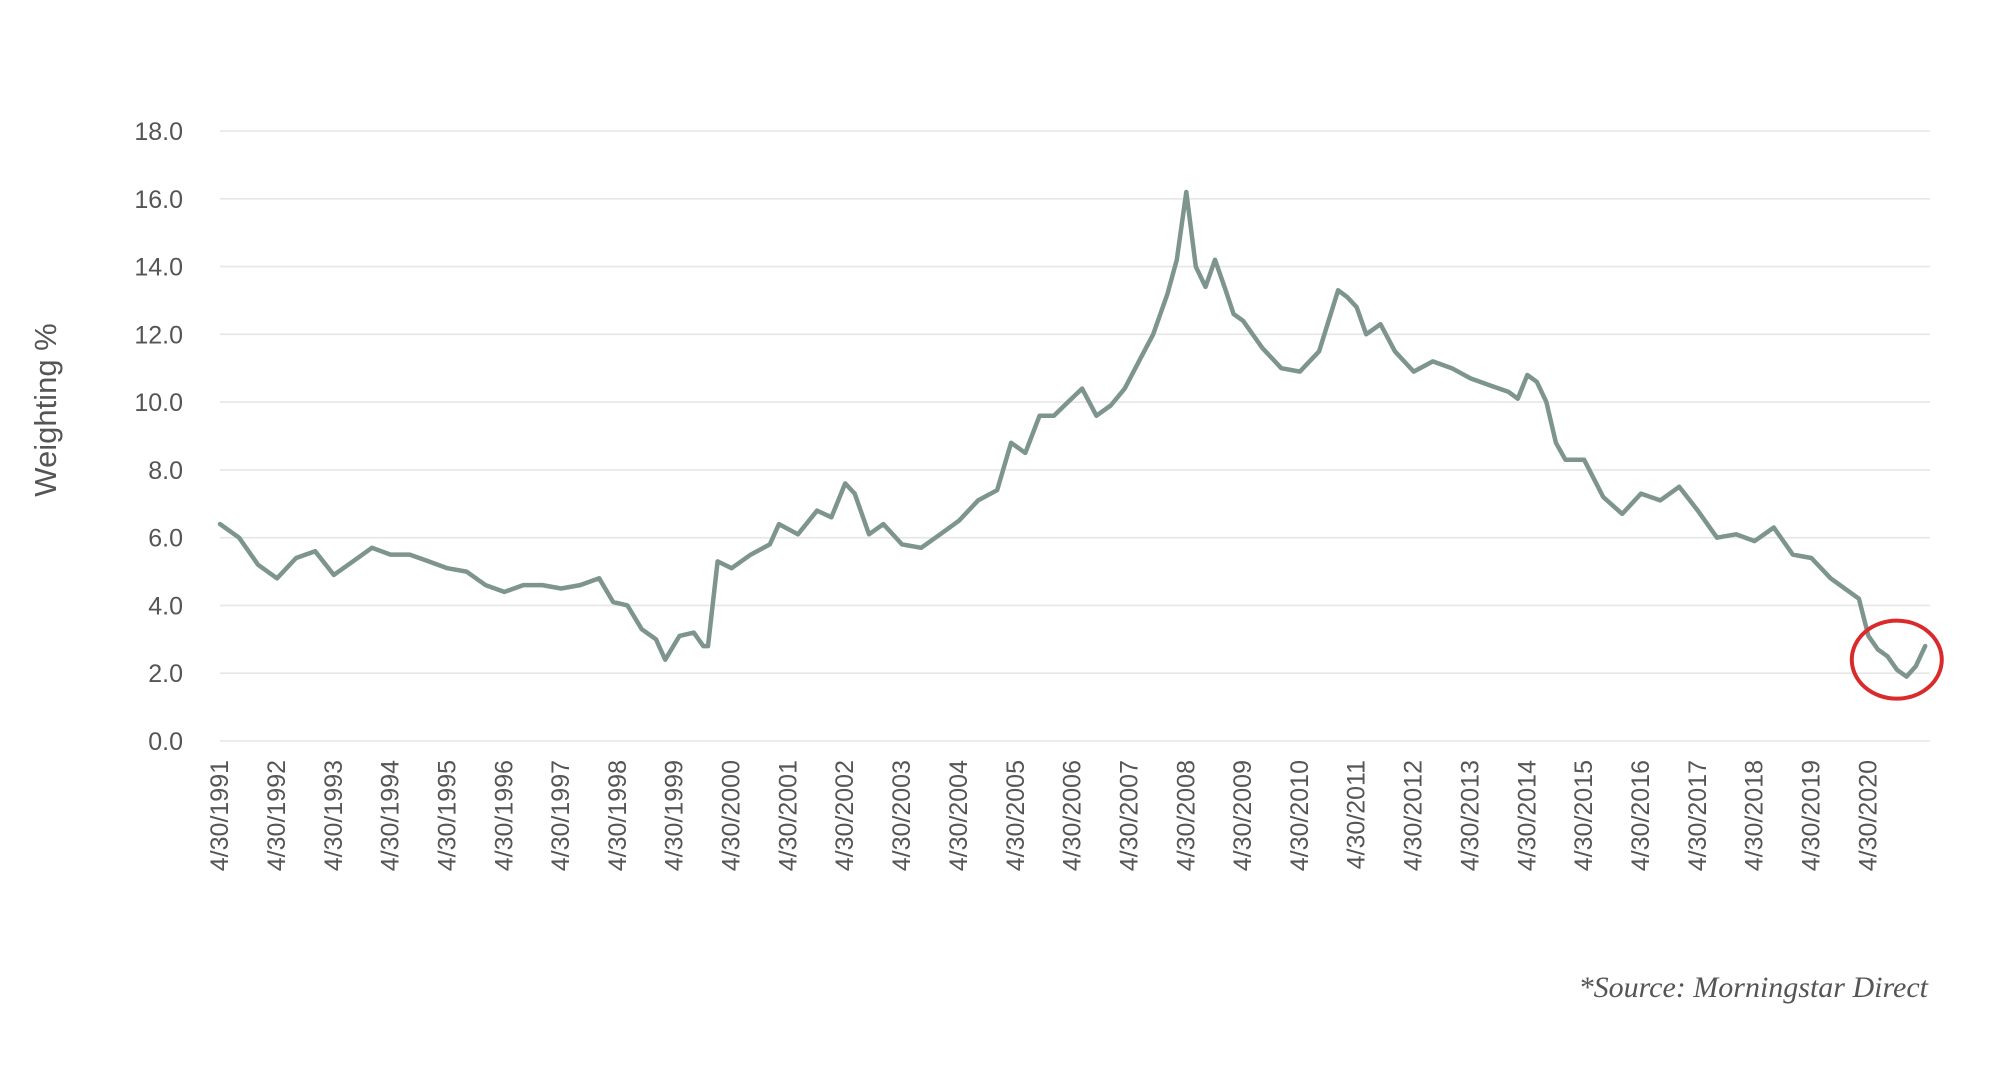 Image resolution: width=1994 pixels, height=1090 pixels. I want to click on y-tick-label: 6.0, so click(165, 539).